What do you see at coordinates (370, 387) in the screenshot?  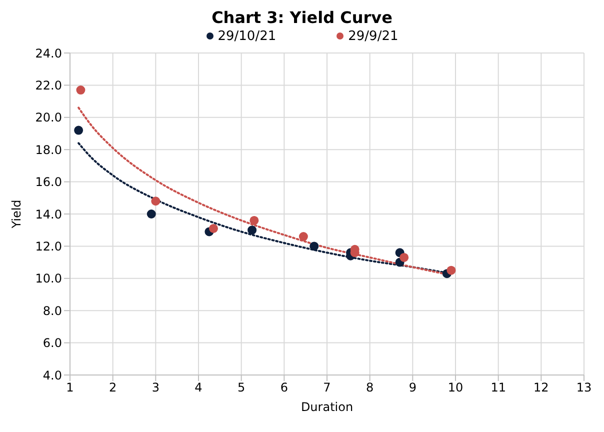 I see `x-tick-label: 8` at bounding box center [370, 387].